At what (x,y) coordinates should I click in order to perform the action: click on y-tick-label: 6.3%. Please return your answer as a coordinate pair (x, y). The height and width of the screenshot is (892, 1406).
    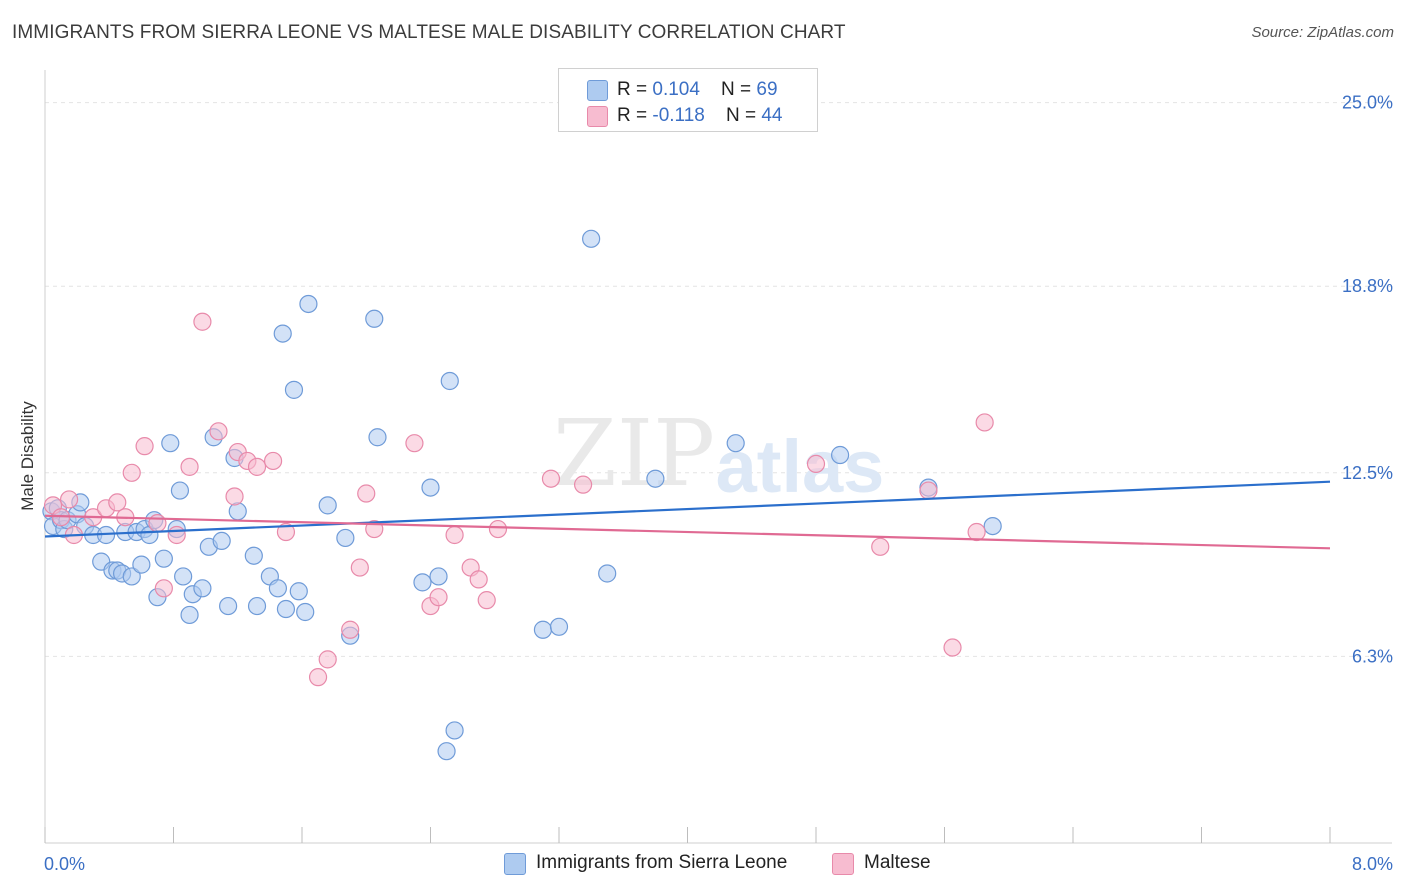
    Looking at the image, I should click on (1372, 656).